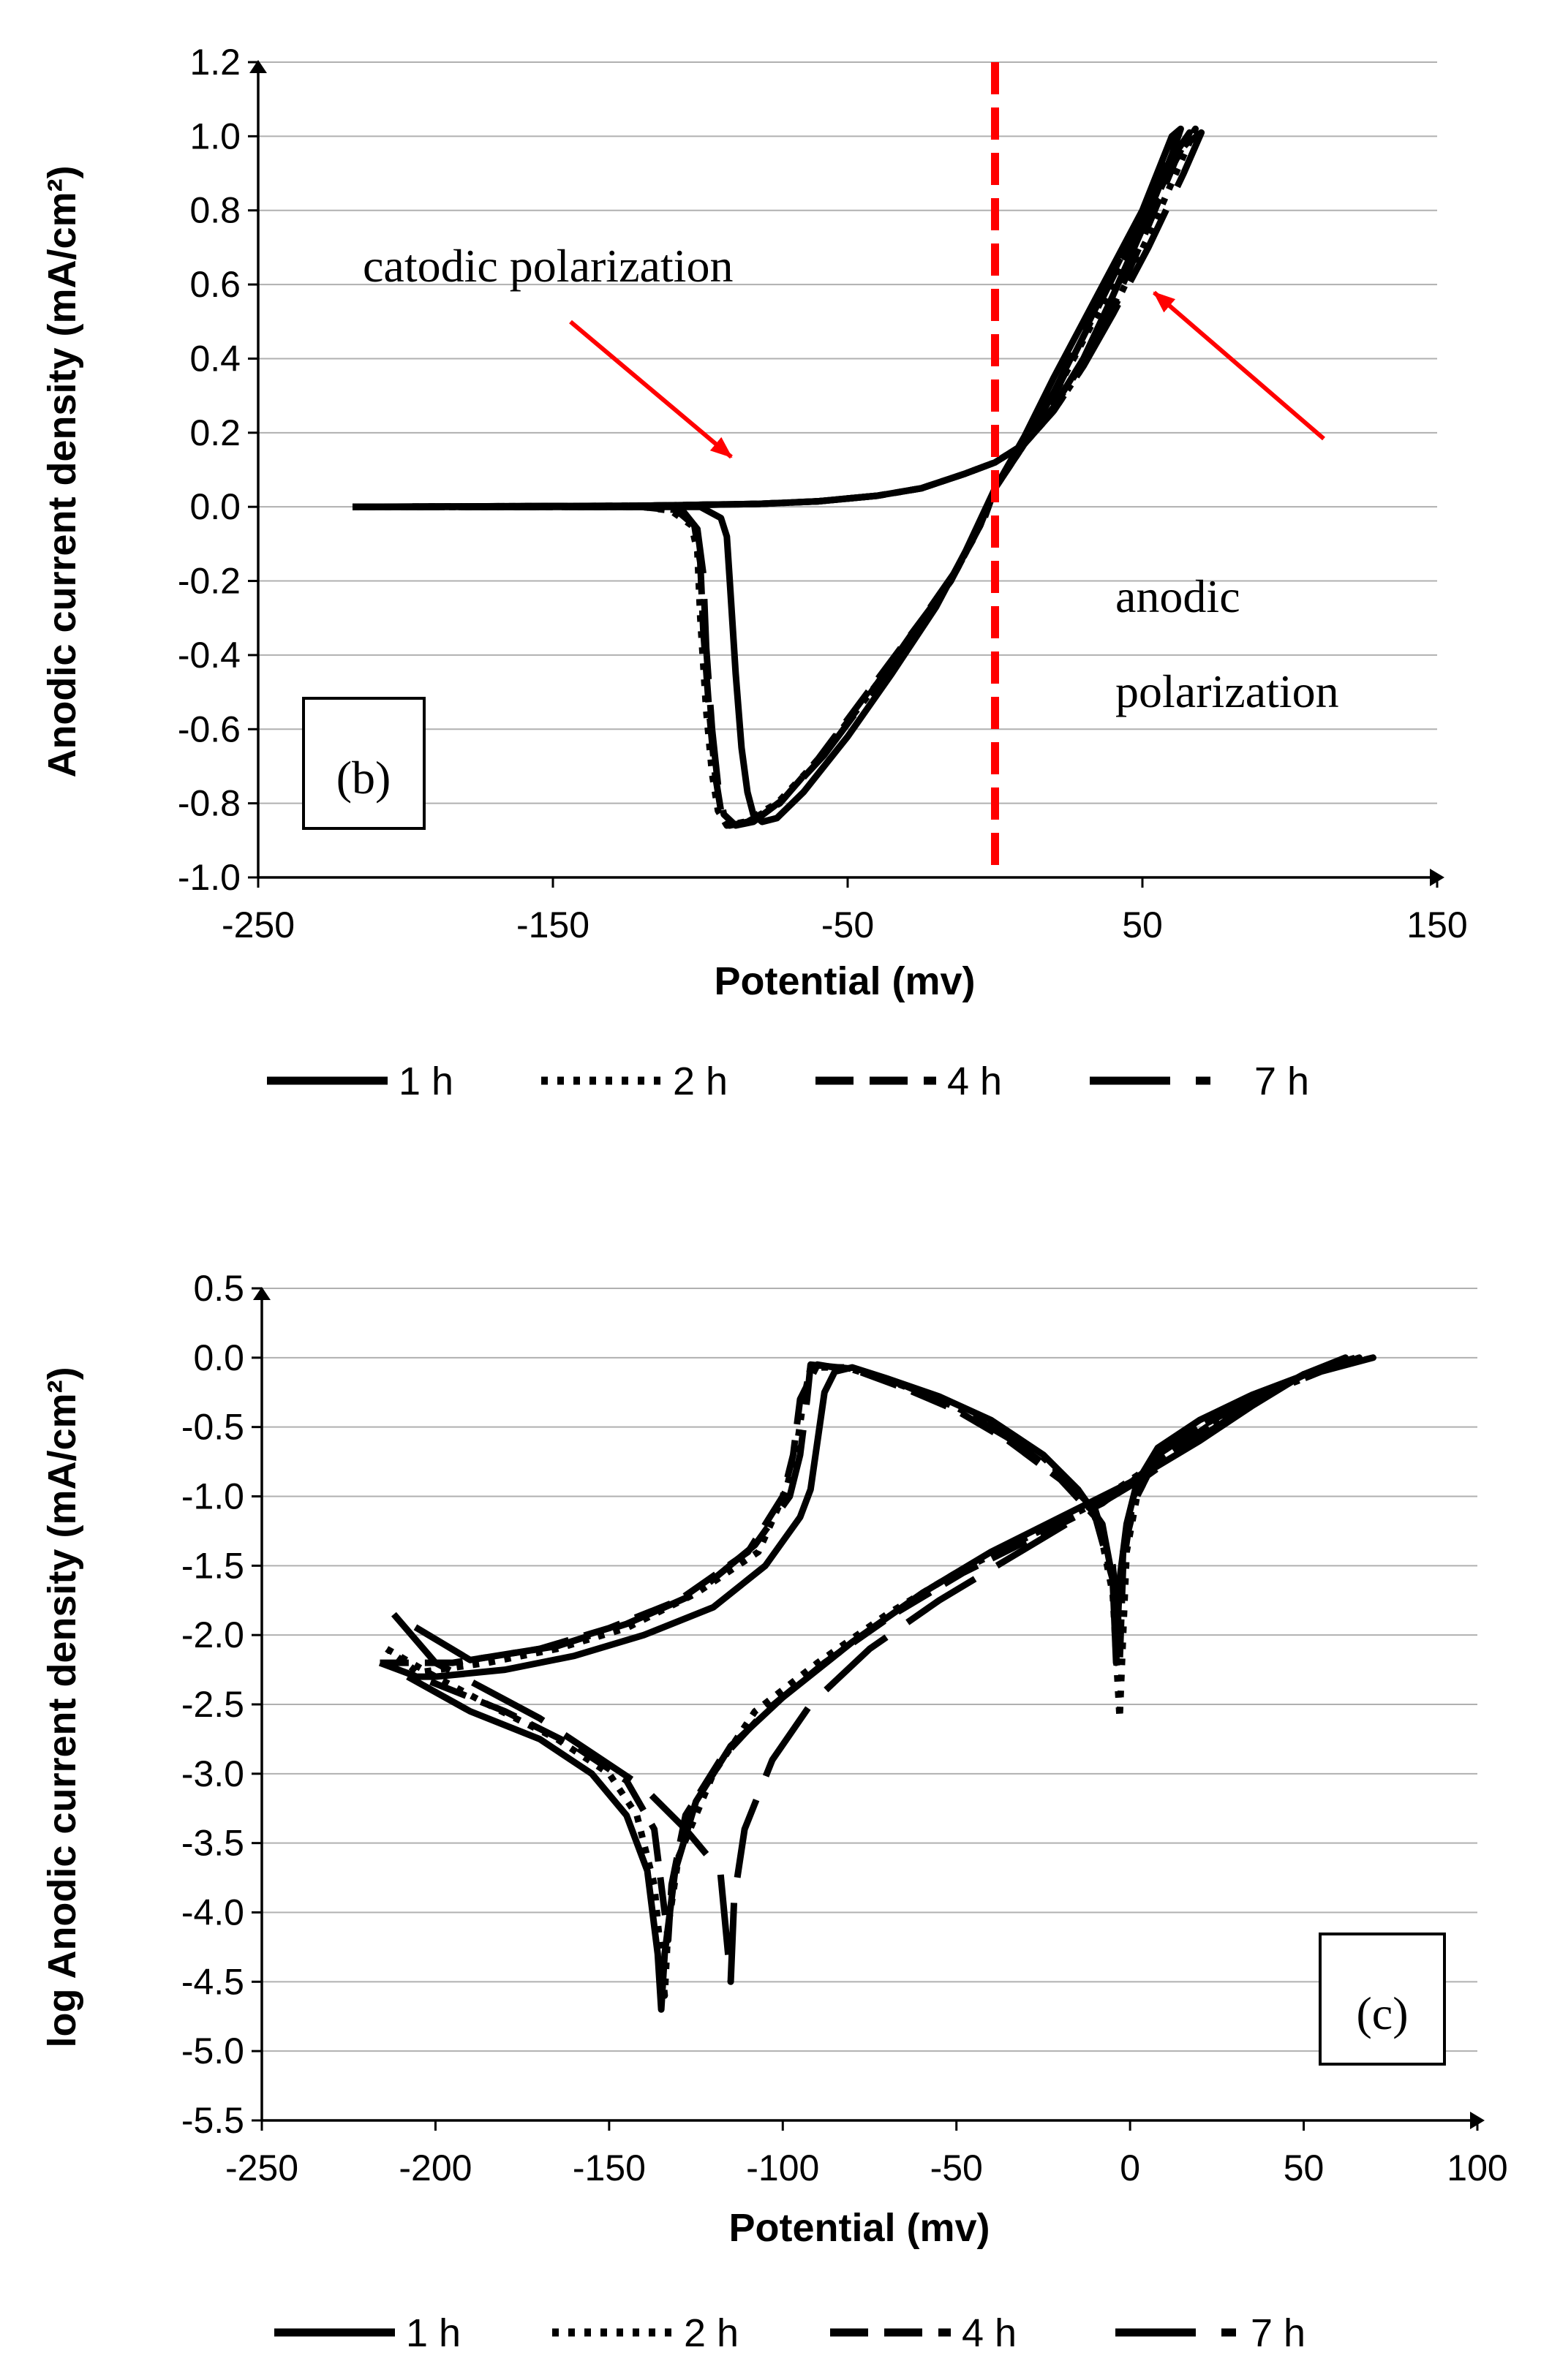 This screenshot has height=2380, width=1541. I want to click on b-y-tick-label: 0.2, so click(215, 432).